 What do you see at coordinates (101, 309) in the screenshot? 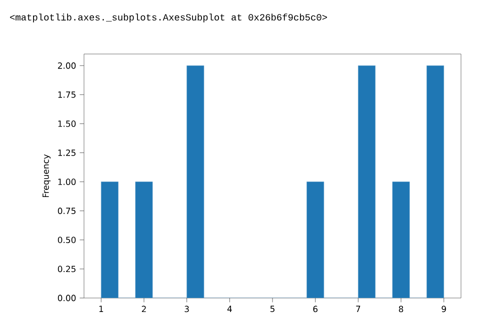
I see `x-tick-label: 1` at bounding box center [101, 309].